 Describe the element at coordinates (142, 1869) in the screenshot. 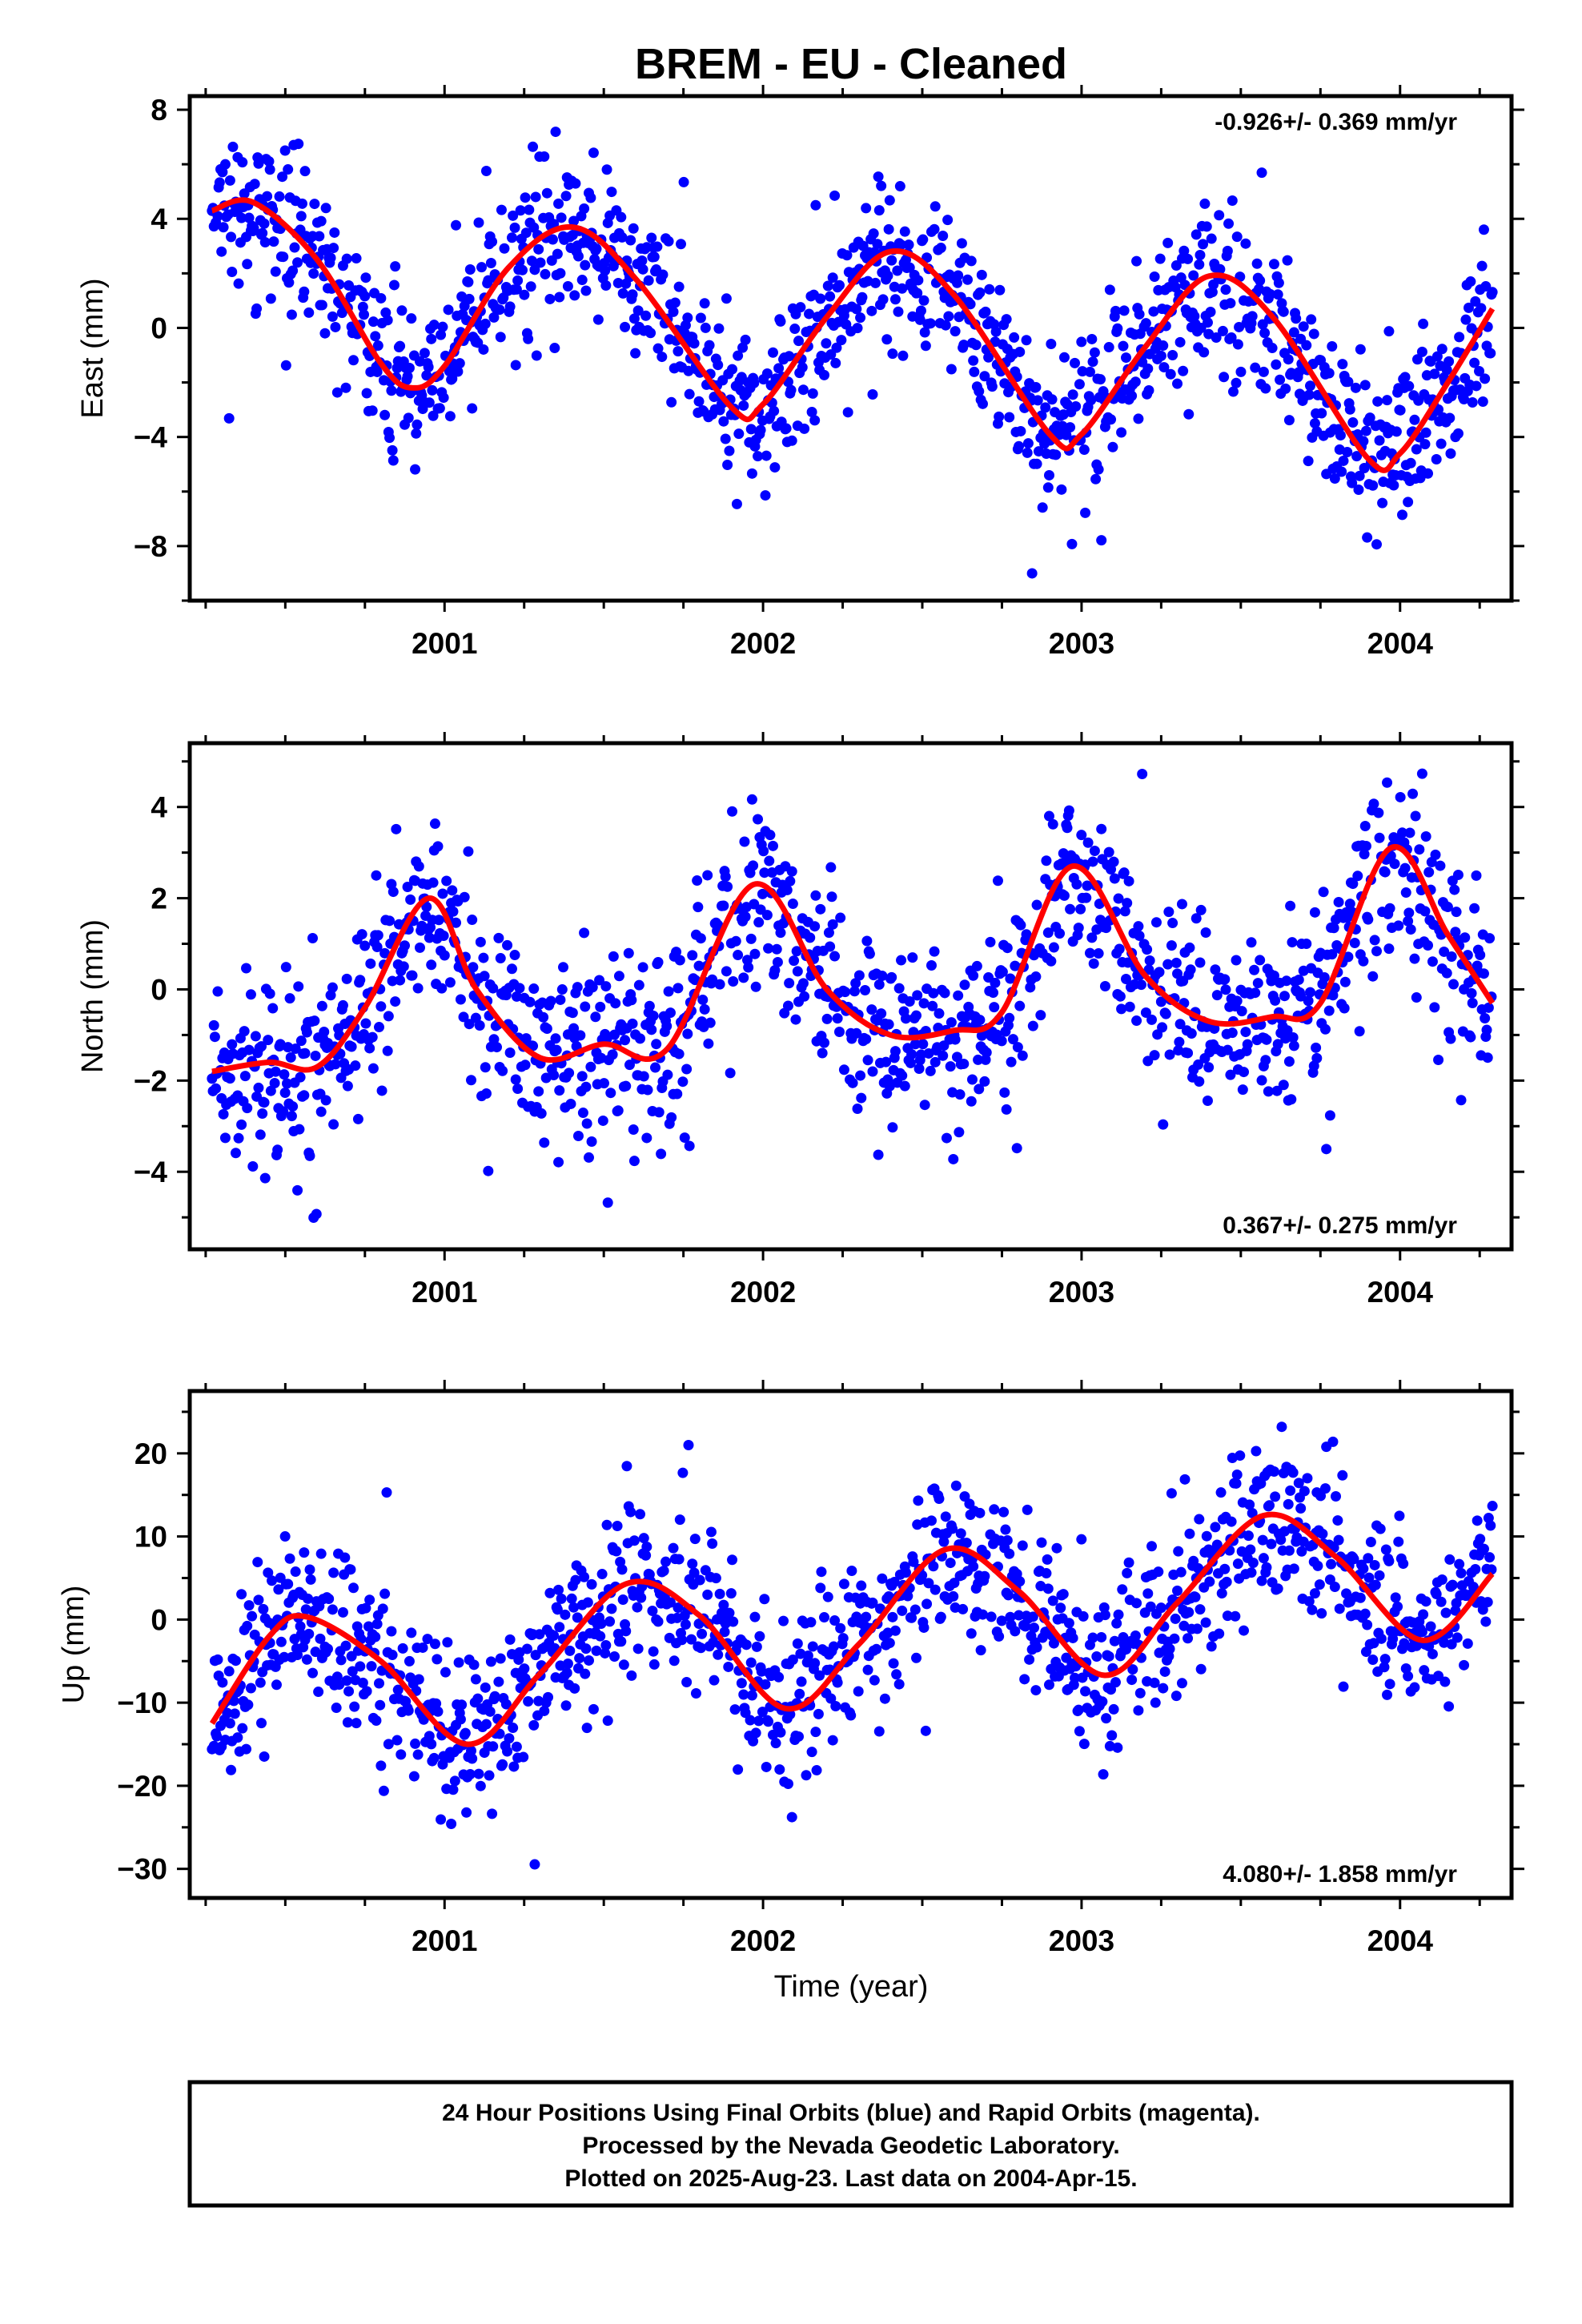

I see `up-y-tick-label: −30` at that location.